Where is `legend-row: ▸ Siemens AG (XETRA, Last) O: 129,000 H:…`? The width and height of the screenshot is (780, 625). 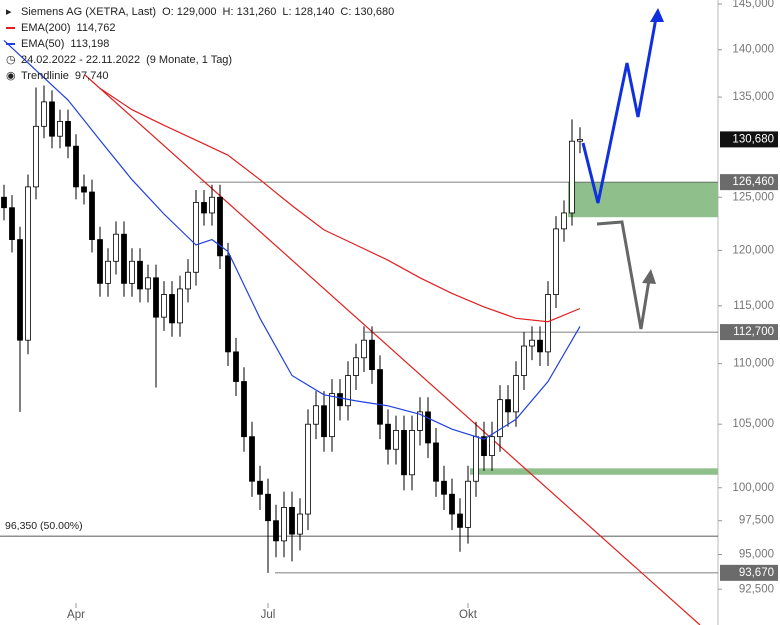
legend-row: ▸ Siemens AG (XETRA, Last) O: 129,000 H:… is located at coordinates (200, 12).